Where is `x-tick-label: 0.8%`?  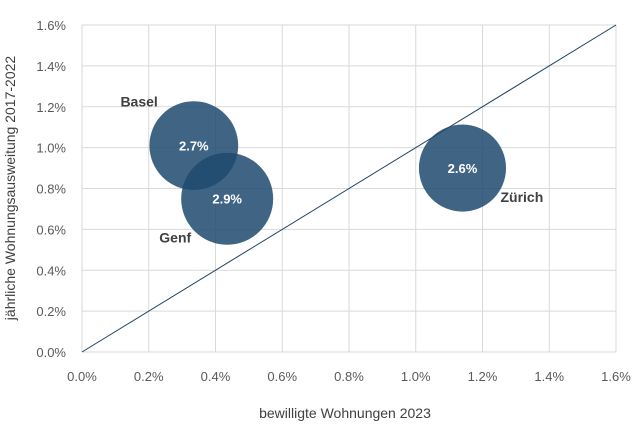
x-tick-label: 0.8% is located at coordinates (349, 376).